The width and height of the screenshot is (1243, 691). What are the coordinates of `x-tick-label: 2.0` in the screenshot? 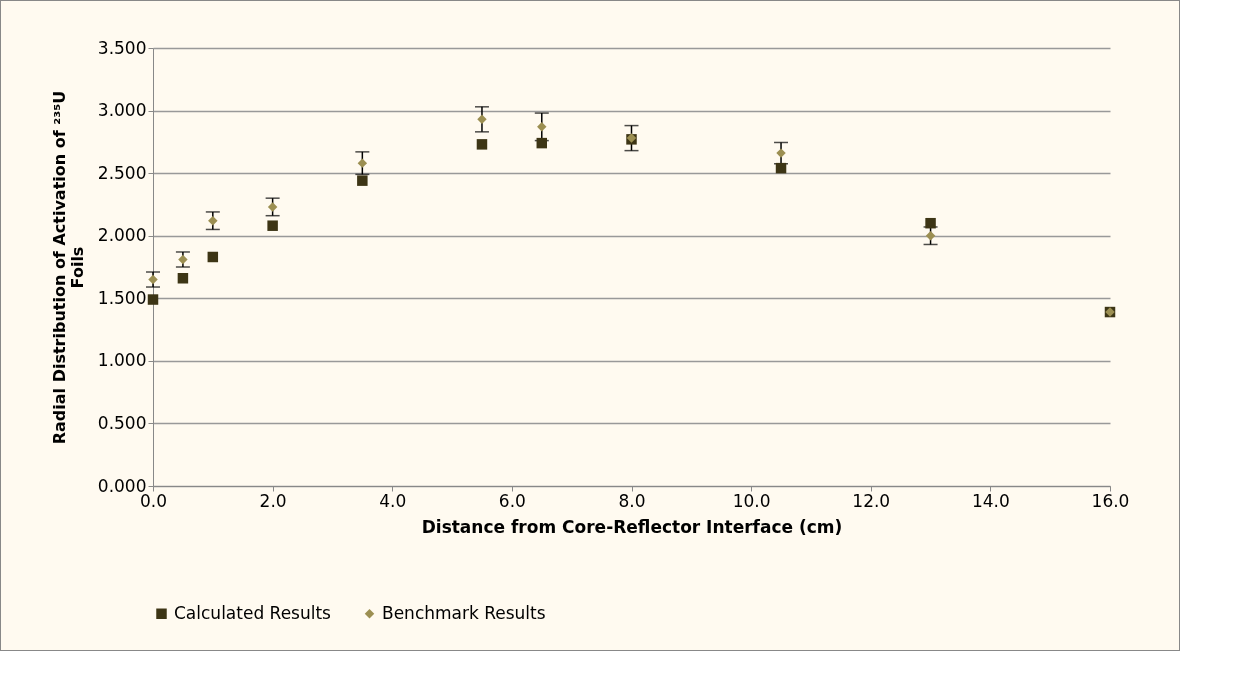 It's located at (273, 500).